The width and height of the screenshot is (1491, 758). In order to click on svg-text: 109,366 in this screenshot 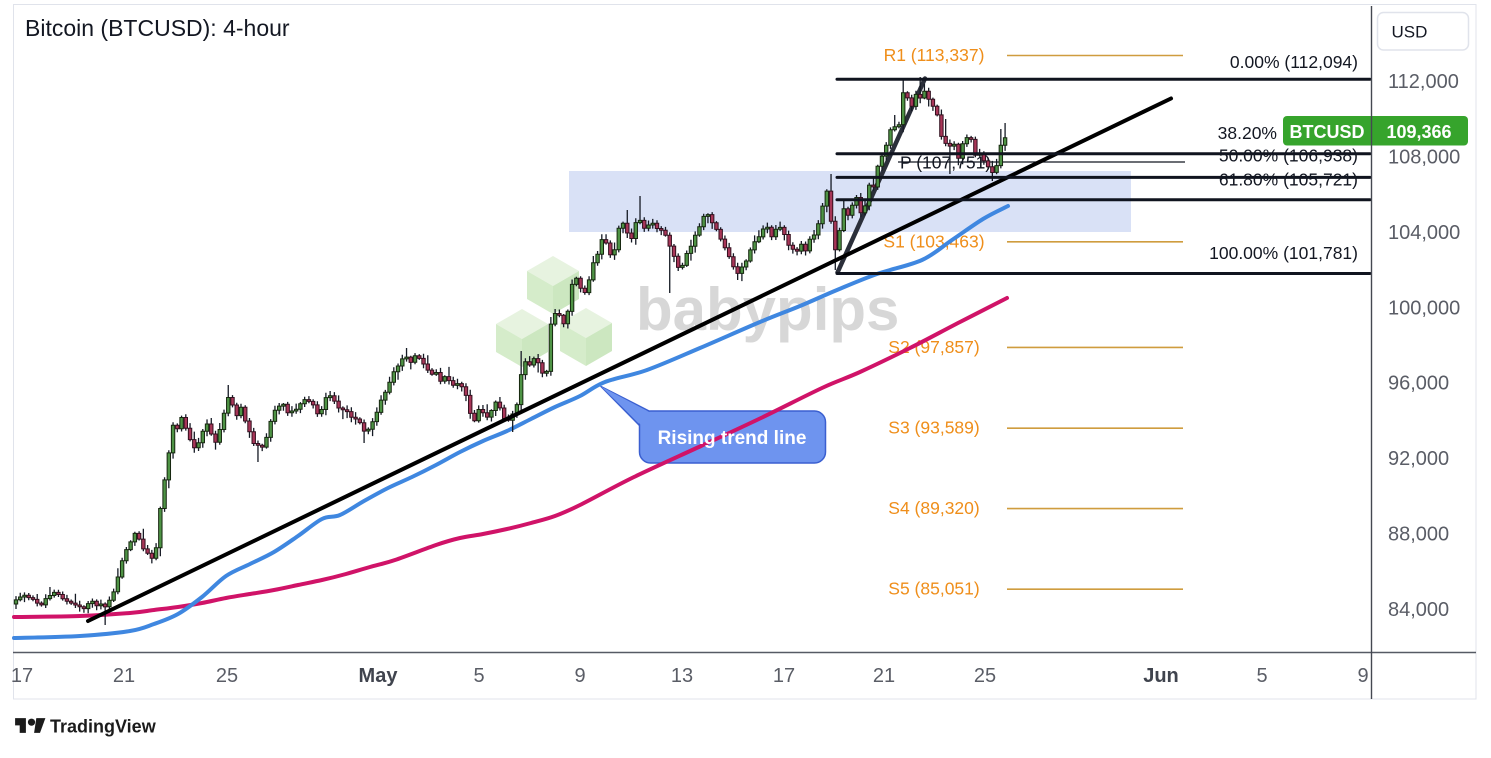, I will do `click(1418, 132)`.